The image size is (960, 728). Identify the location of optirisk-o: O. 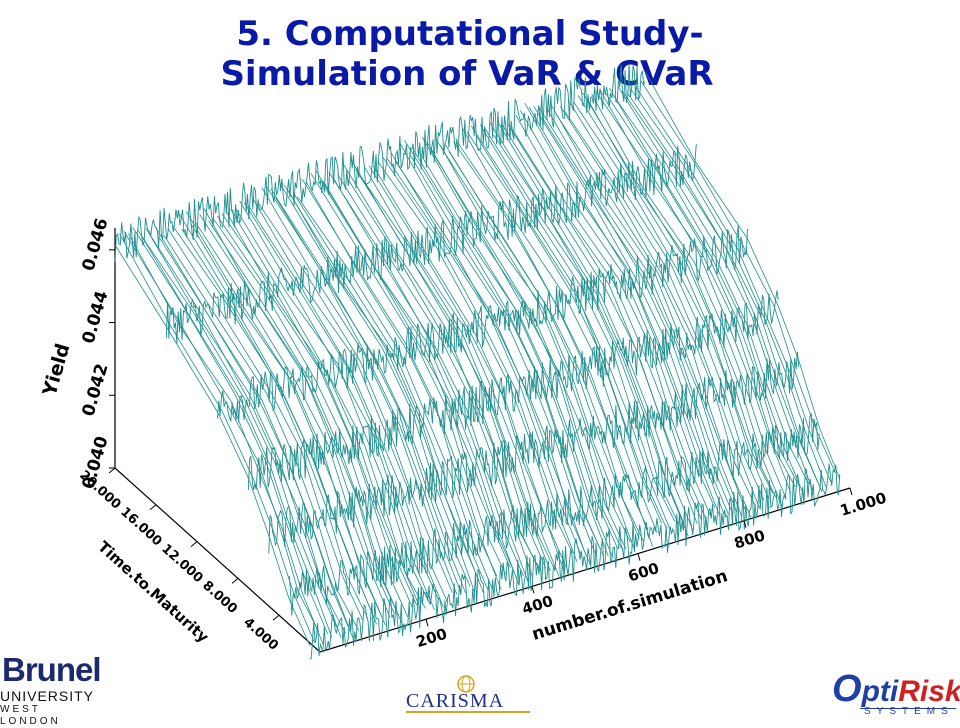
(847, 689).